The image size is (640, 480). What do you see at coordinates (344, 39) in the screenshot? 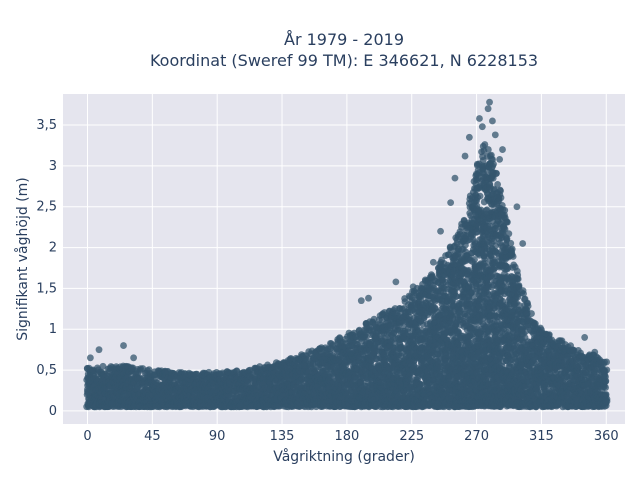
I see `chart-title: År 1979 - 2019` at bounding box center [344, 39].